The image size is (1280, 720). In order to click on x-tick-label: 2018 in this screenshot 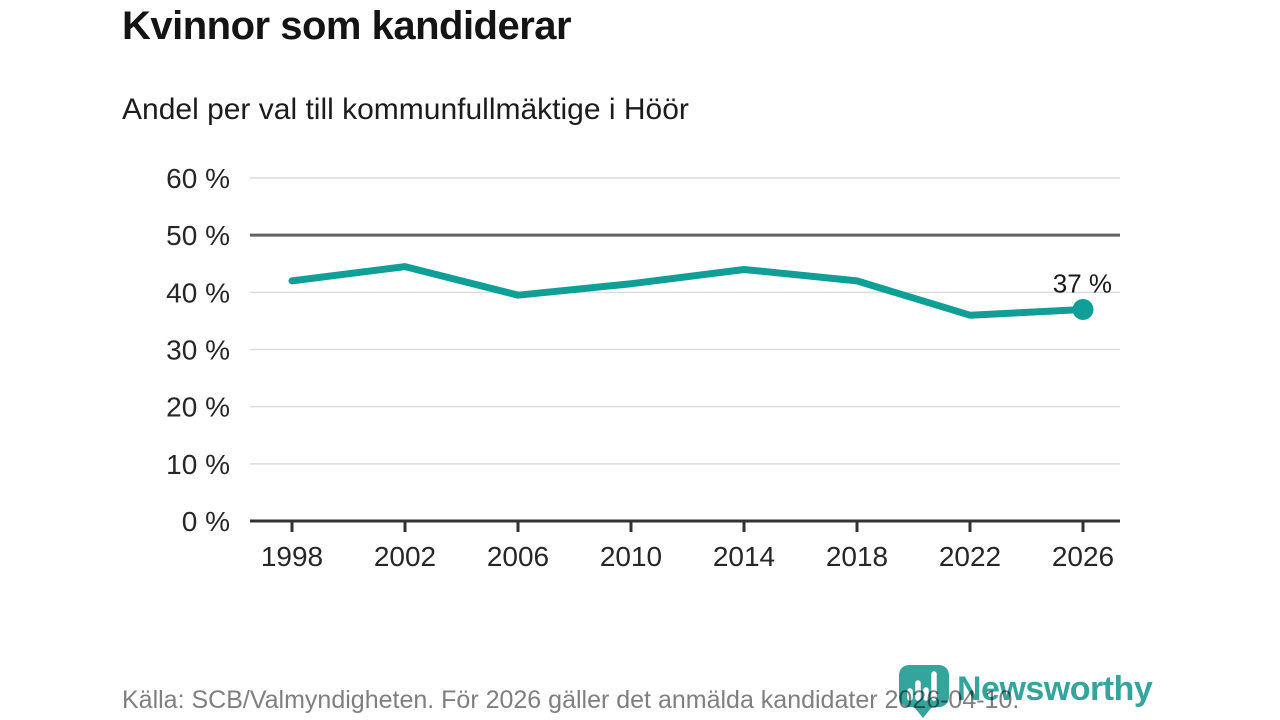, I will do `click(857, 556)`.